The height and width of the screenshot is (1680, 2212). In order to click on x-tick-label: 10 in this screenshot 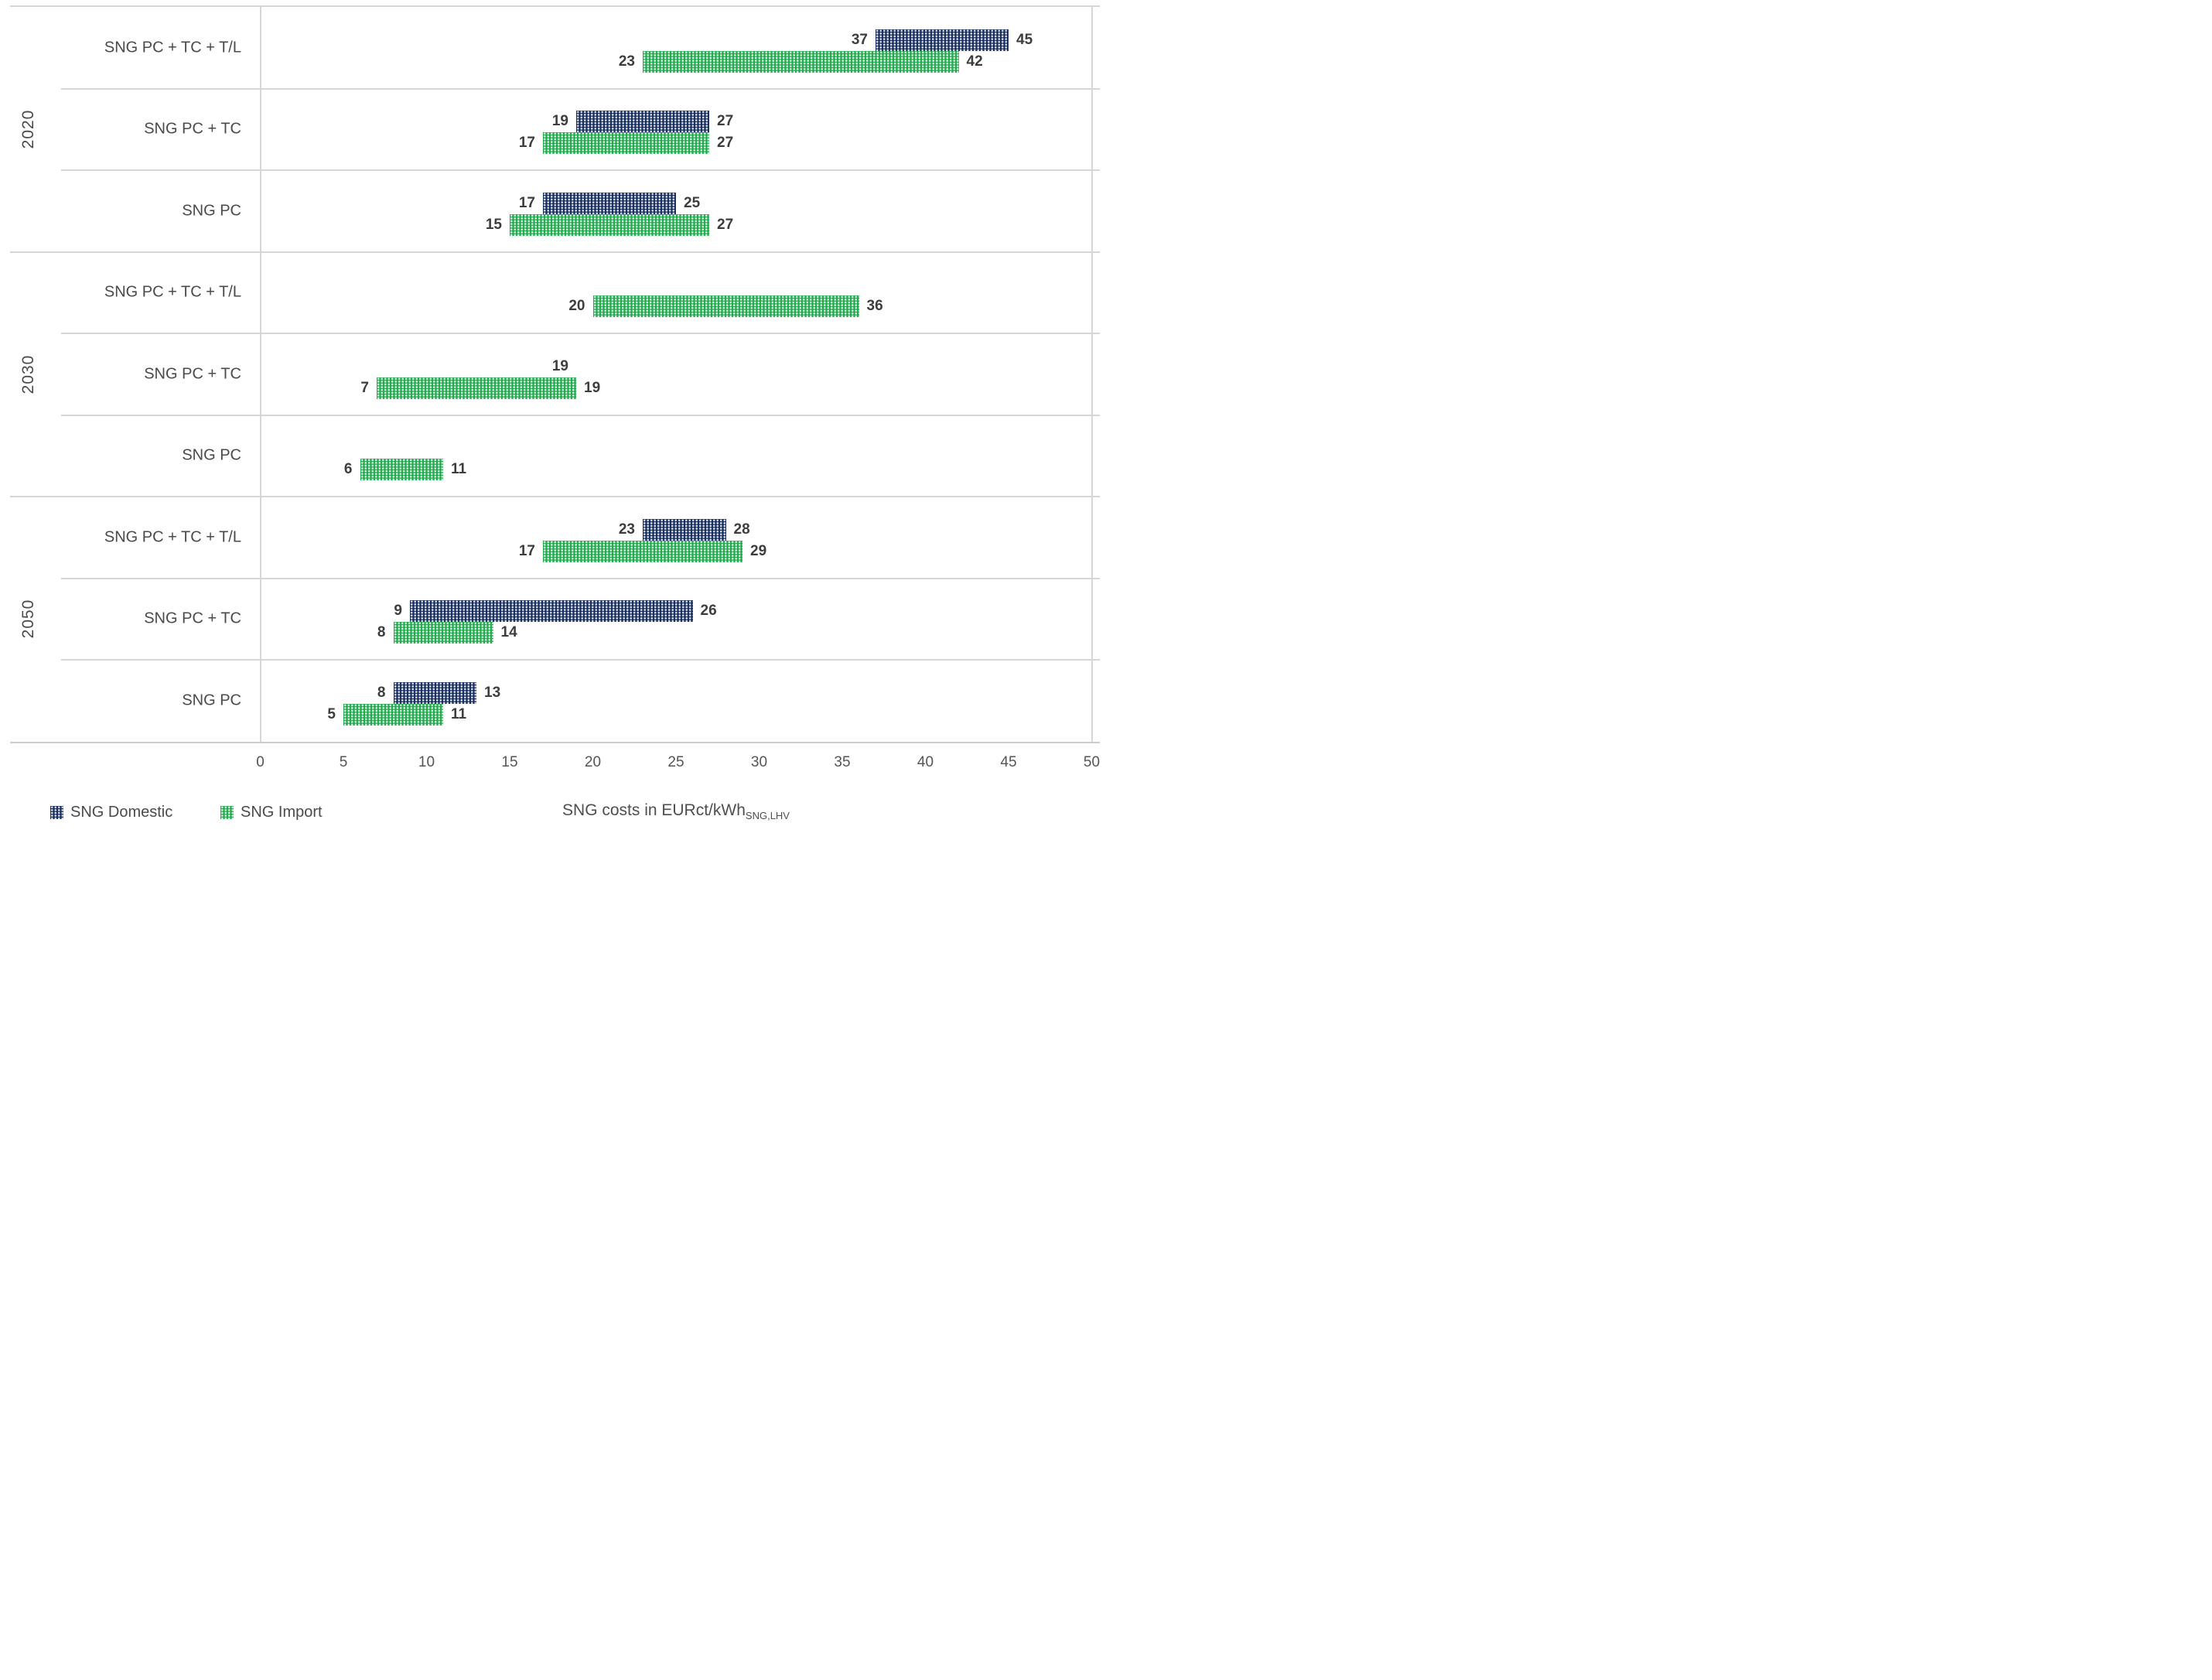, I will do `click(426, 762)`.